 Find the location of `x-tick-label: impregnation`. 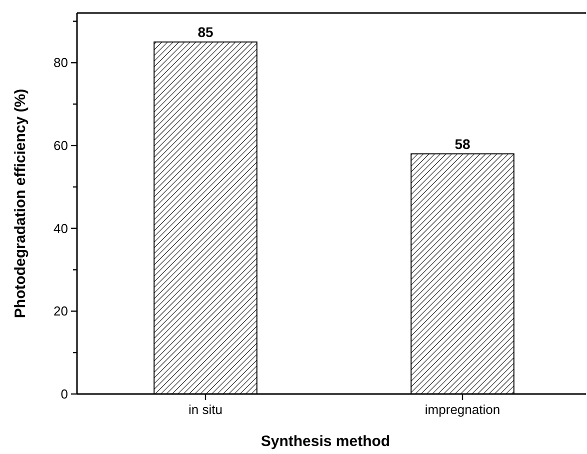

x-tick-label: impregnation is located at coordinates (462, 409).